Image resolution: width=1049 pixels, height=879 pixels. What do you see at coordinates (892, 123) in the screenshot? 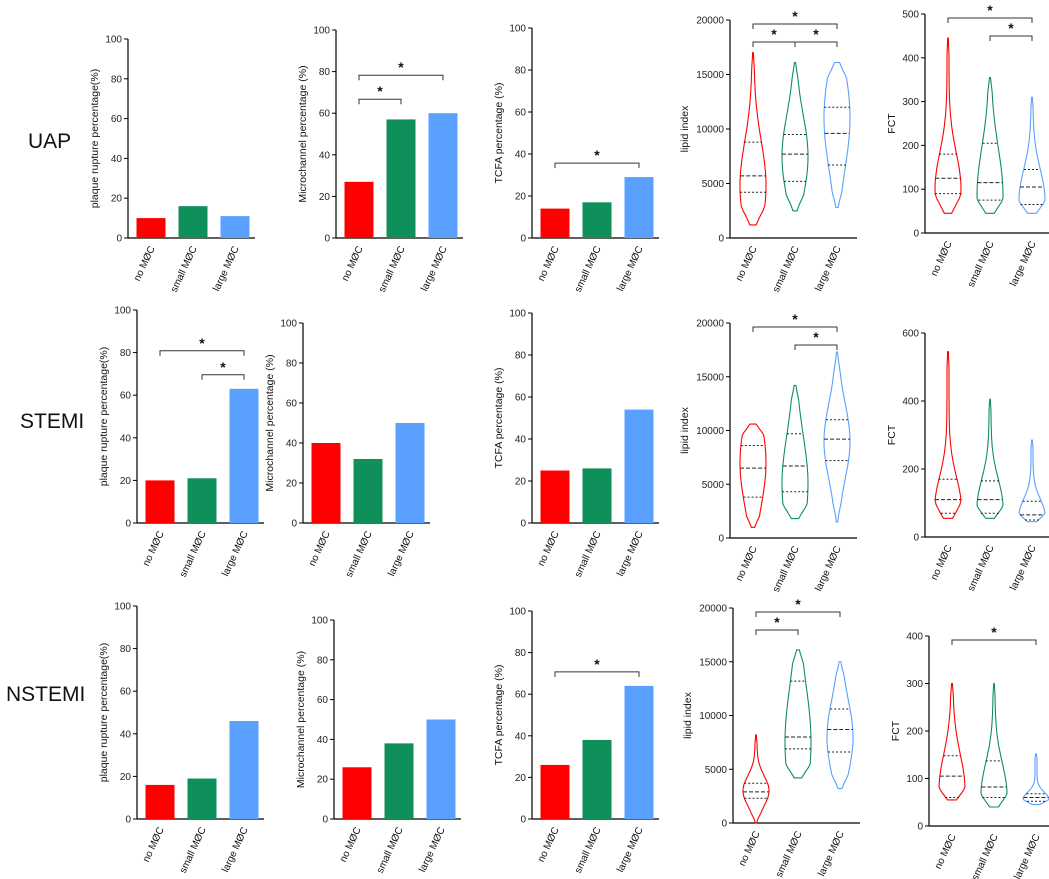
I see `y-axis-label: FCT` at bounding box center [892, 123].